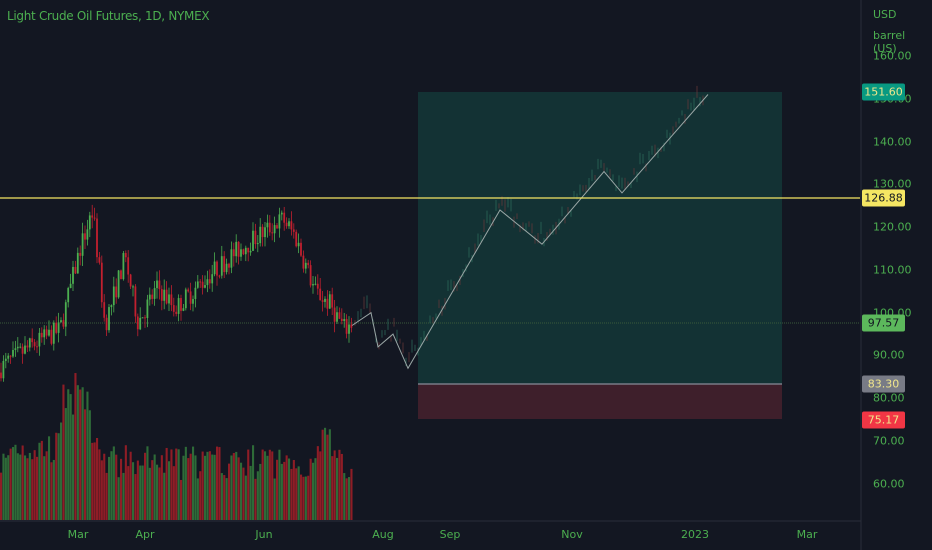 The image size is (932, 550). I want to click on price-tick: 110.00, so click(892, 270).